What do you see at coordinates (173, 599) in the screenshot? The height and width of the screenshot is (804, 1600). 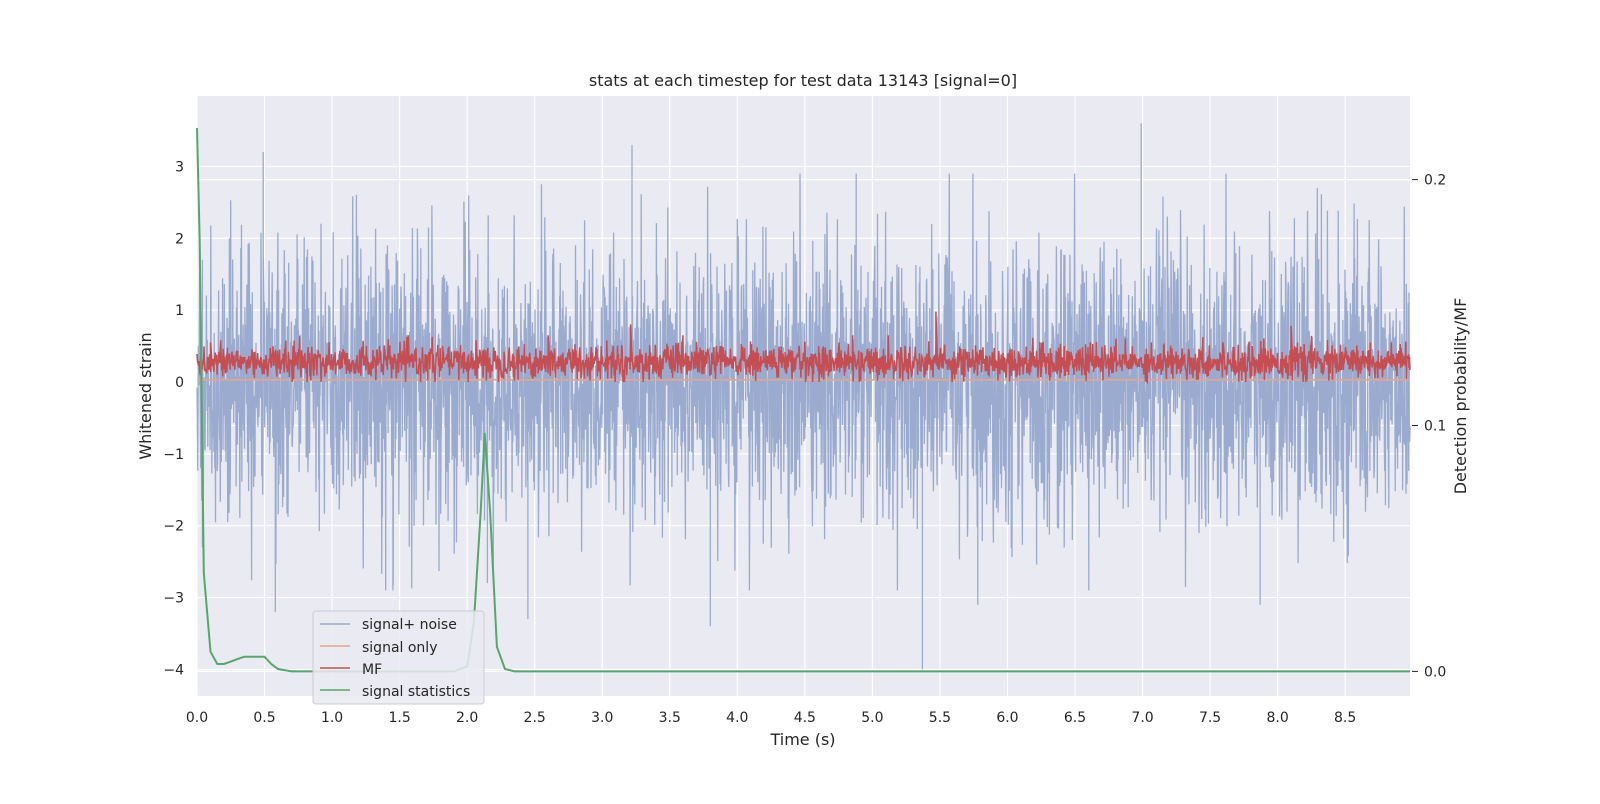 I see `y-tick-label: −3` at bounding box center [173, 599].